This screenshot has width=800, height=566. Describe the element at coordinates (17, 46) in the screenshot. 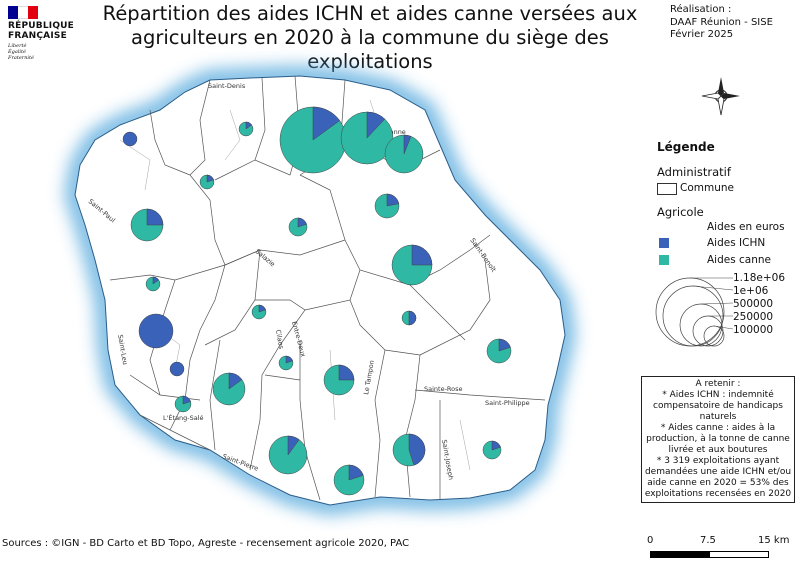

I see `motto-1: Liberté` at that location.